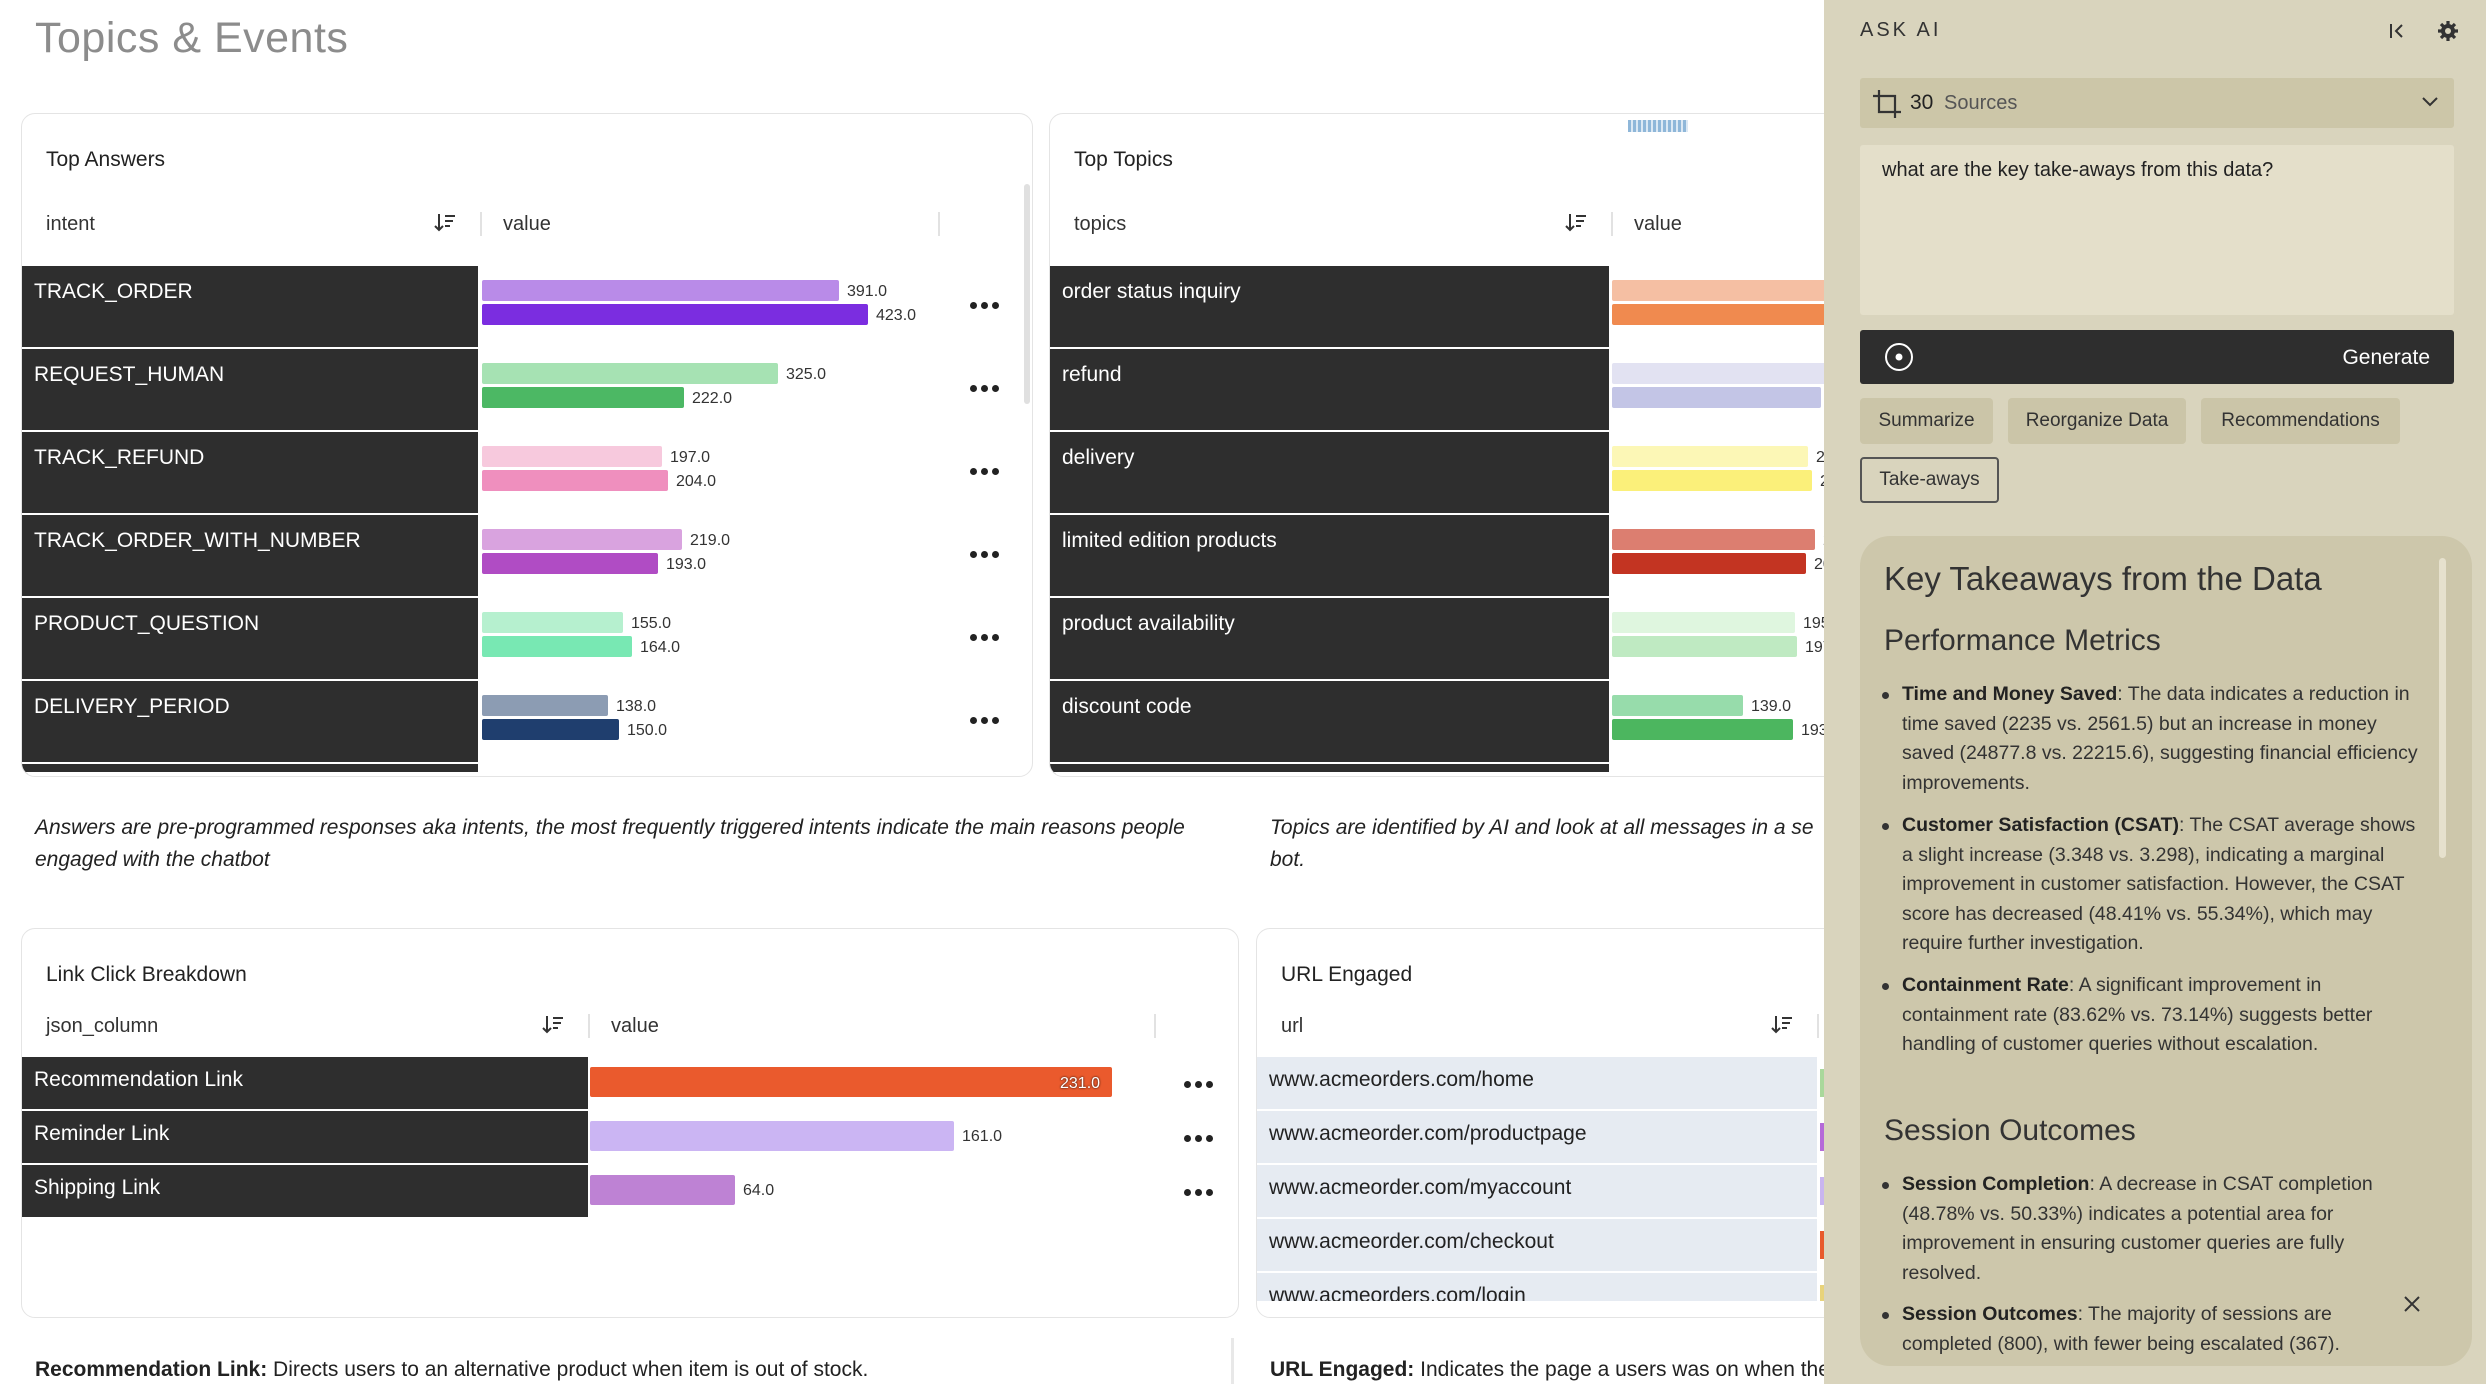 This screenshot has width=2486, height=1384. What do you see at coordinates (1329, 556) in the screenshot?
I see `table-cell-label: limited edition products` at bounding box center [1329, 556].